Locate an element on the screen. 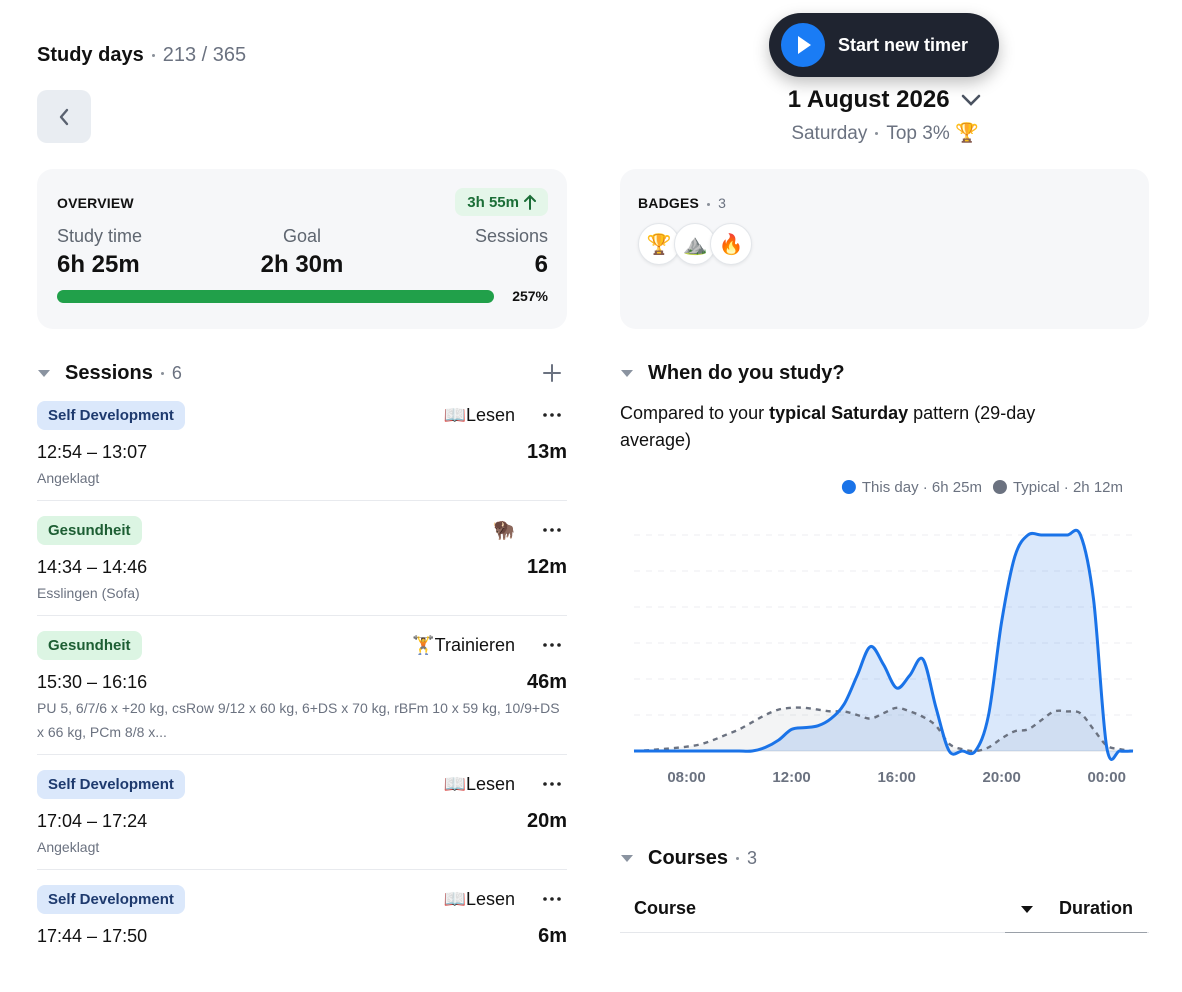 This screenshot has height=992, width=1182. x-tick-label: 16:00 is located at coordinates (896, 777).